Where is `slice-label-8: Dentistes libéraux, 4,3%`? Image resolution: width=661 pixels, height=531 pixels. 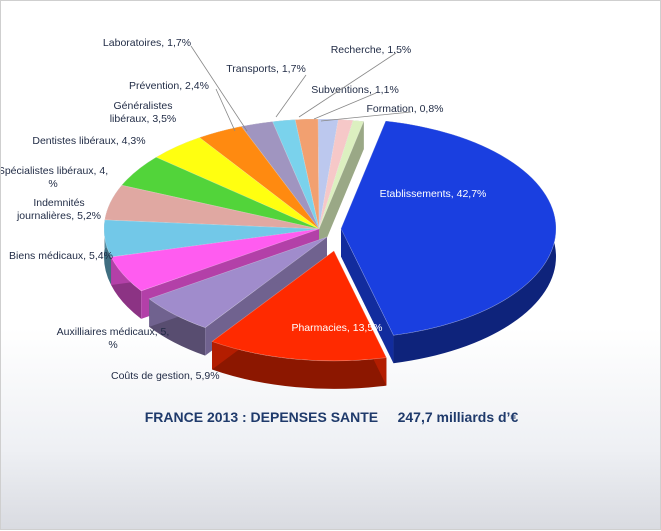
slice-label-8: Dentistes libéraux, 4,3% is located at coordinates (88, 141).